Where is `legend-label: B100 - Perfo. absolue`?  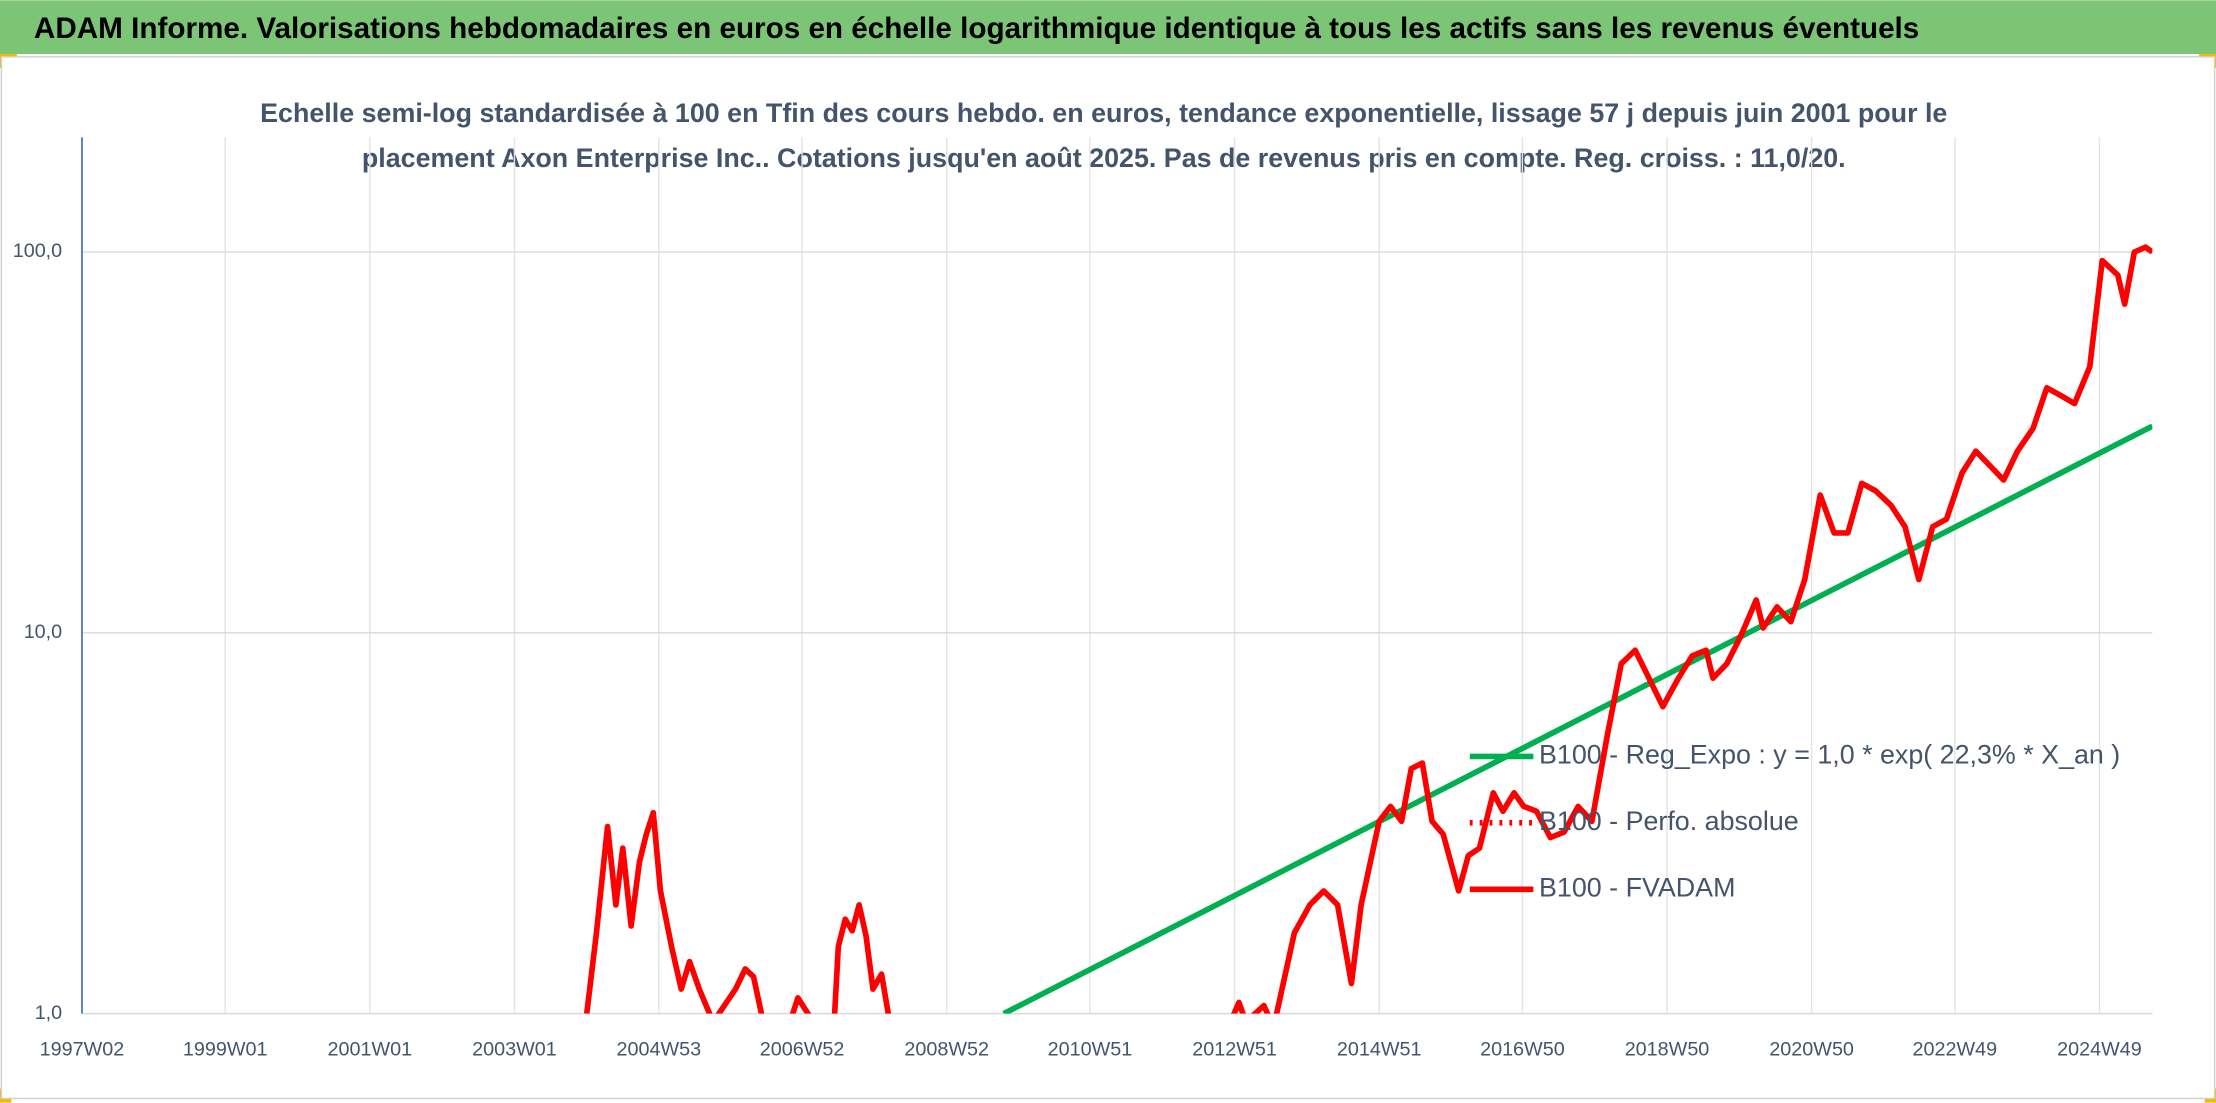
legend-label: B100 - Perfo. absolue is located at coordinates (1669, 821).